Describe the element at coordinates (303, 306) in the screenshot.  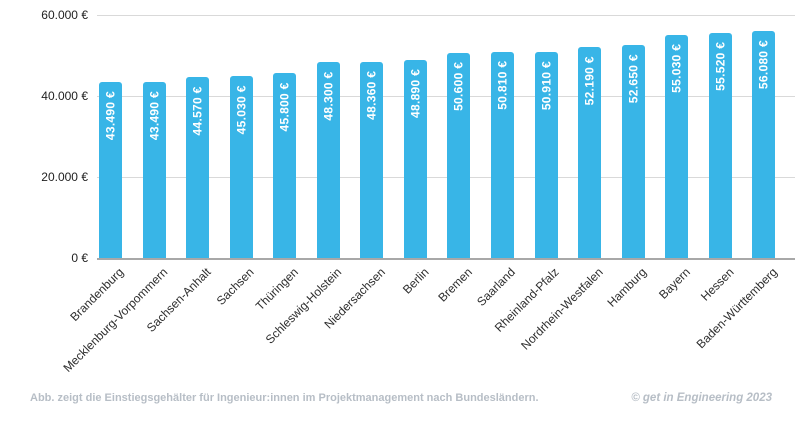
I see `x-axis-label: Schleswig-Holstein` at that location.